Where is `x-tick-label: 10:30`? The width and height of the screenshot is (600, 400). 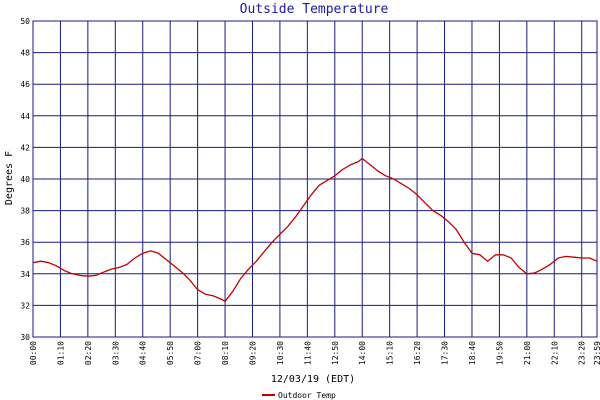
x-tick-label: 10:30 is located at coordinates (280, 353).